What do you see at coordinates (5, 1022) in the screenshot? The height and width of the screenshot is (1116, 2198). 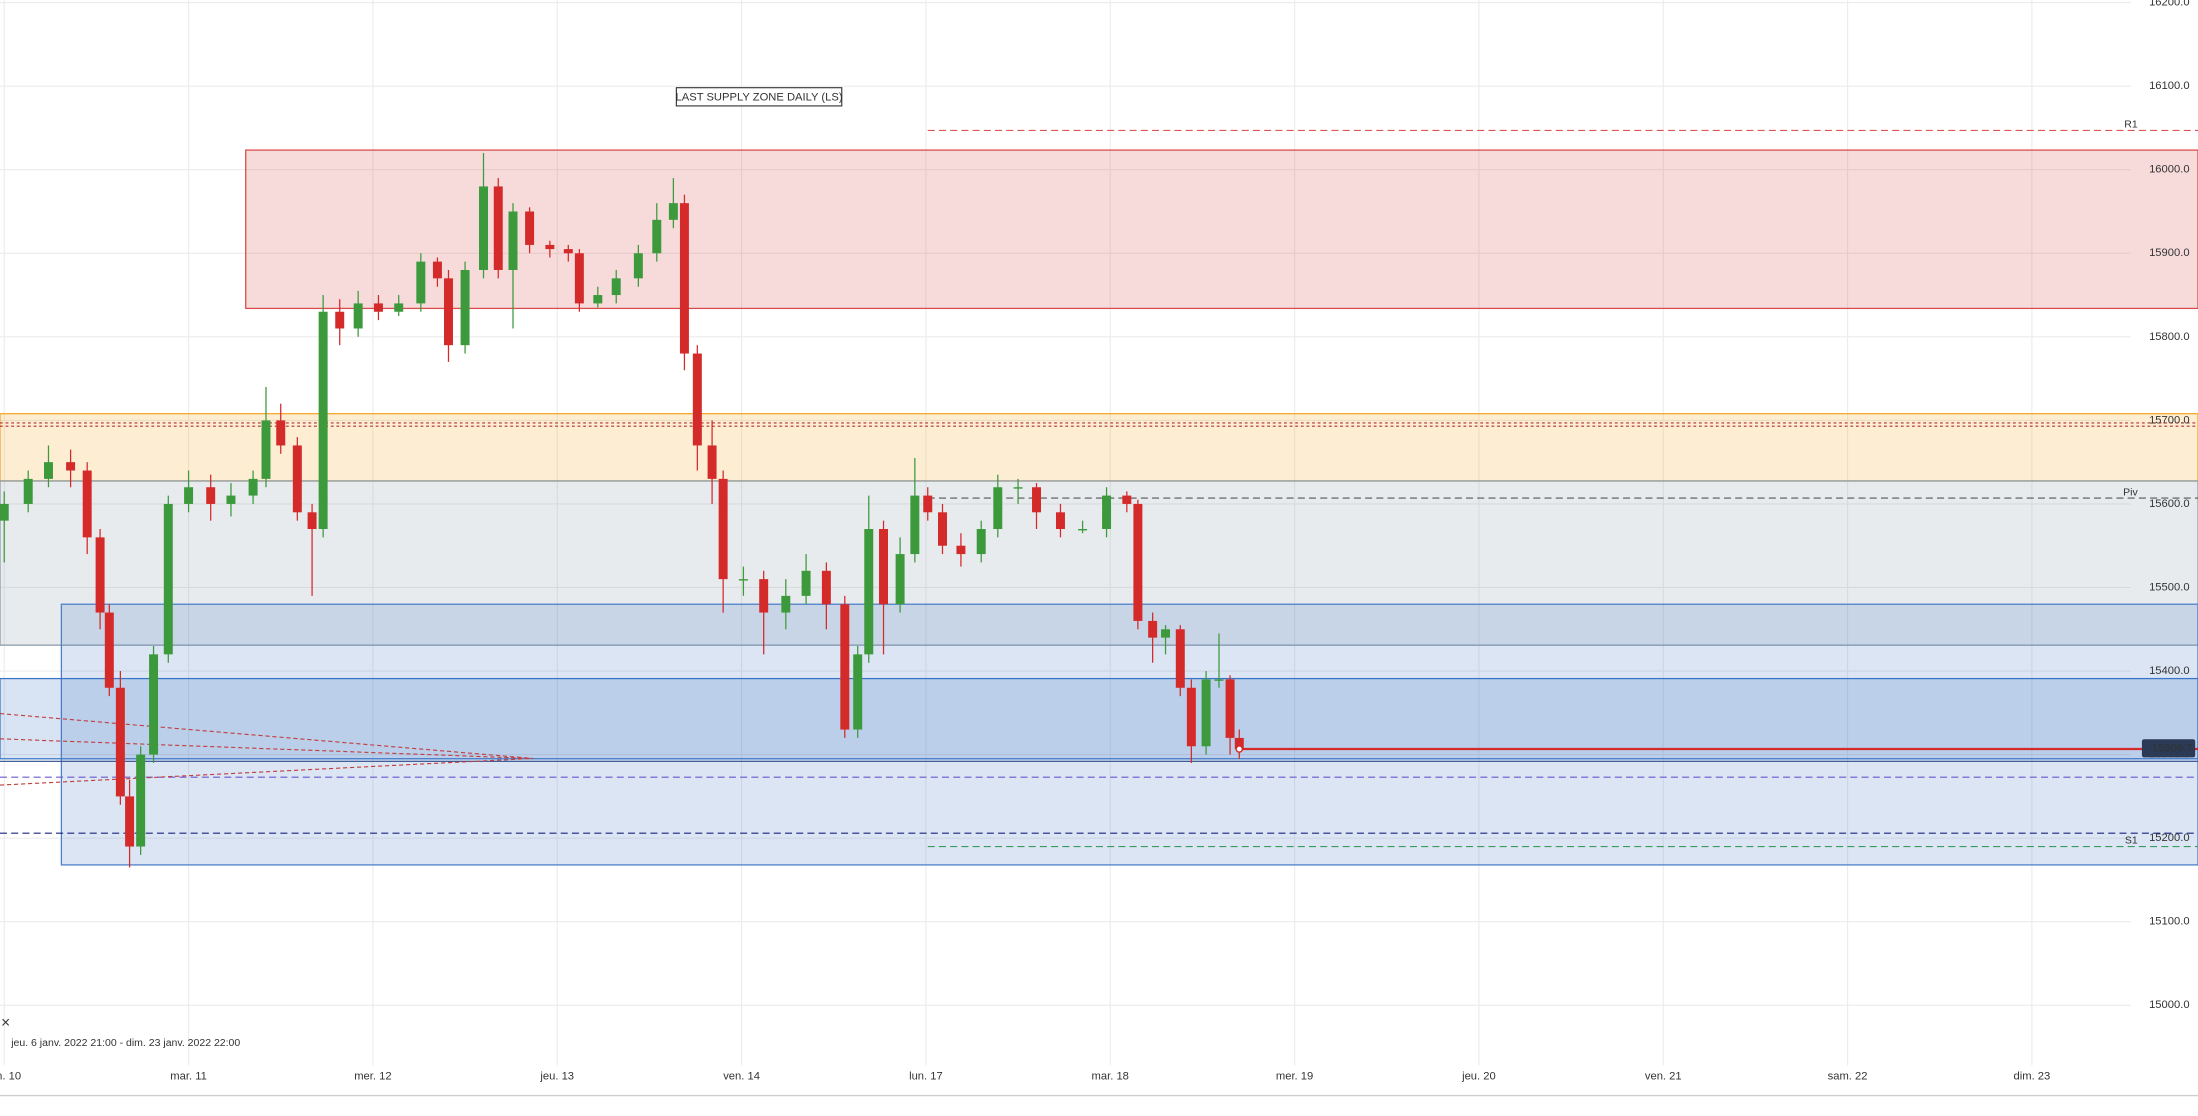 I see `close-button: ×` at bounding box center [5, 1022].